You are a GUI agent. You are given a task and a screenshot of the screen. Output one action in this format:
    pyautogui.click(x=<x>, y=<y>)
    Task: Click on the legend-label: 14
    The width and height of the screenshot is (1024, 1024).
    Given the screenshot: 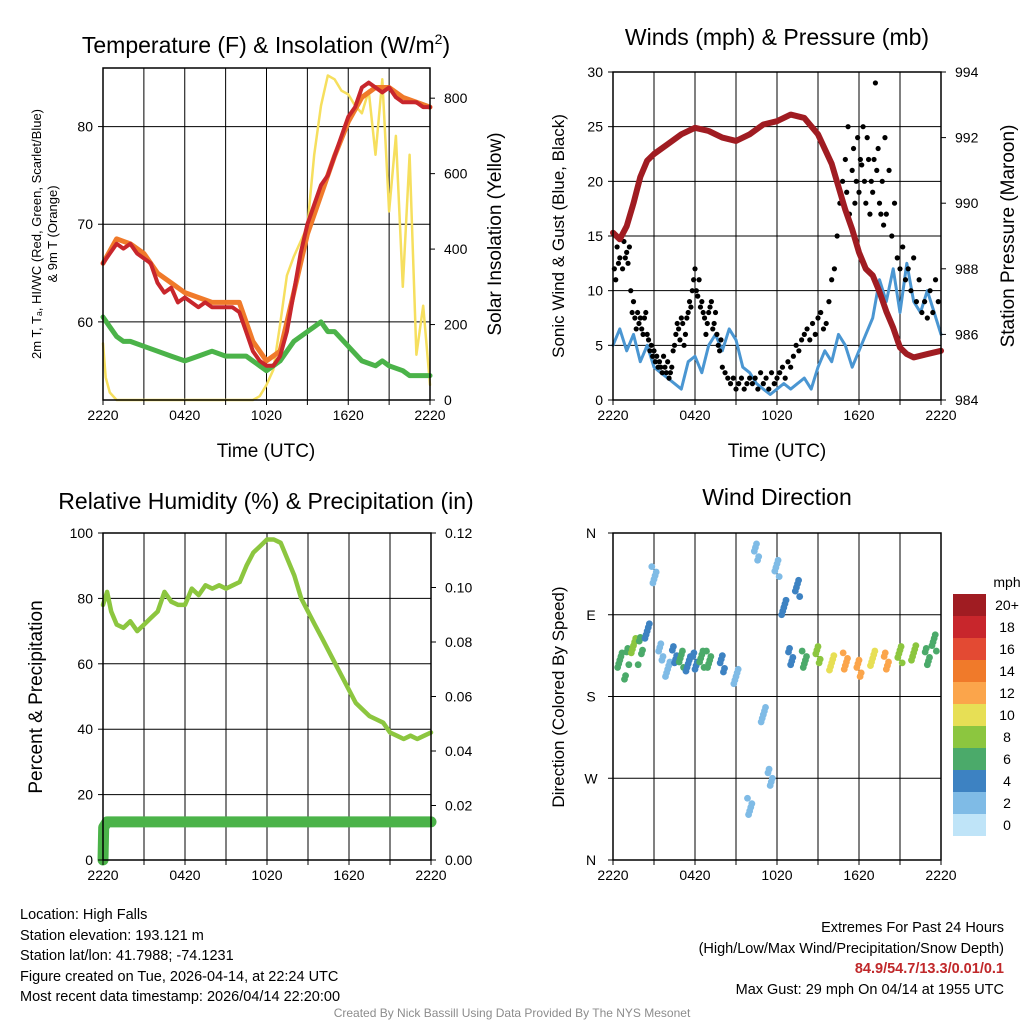 What is the action you would take?
    pyautogui.click(x=1007, y=671)
    